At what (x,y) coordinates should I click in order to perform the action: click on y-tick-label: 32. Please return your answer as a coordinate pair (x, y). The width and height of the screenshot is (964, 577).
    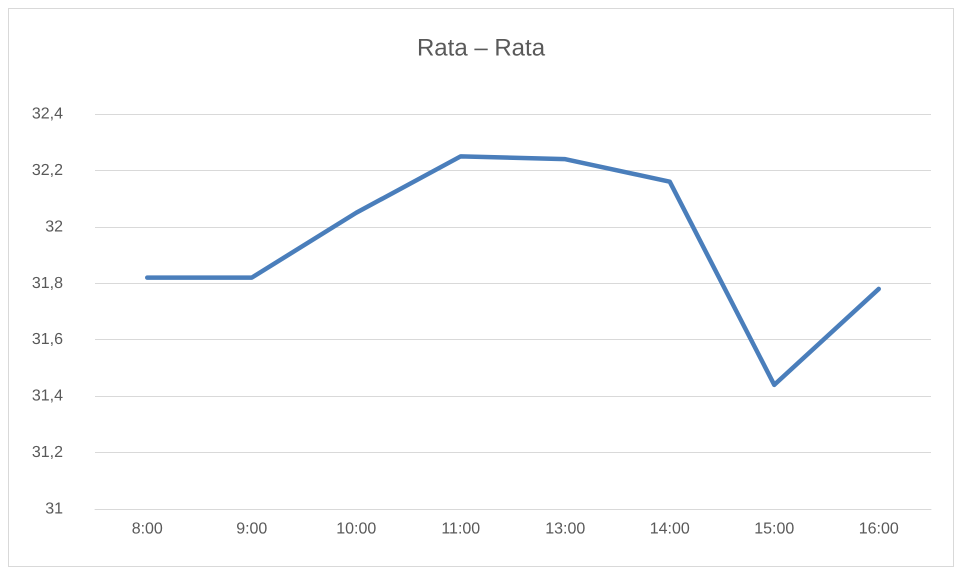
    Looking at the image, I should click on (54, 227).